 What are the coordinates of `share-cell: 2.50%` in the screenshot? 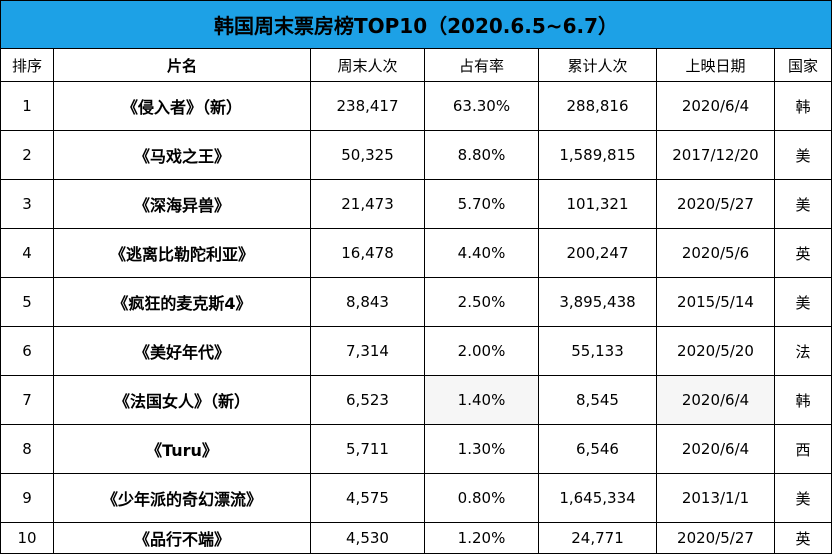 It's located at (481, 302).